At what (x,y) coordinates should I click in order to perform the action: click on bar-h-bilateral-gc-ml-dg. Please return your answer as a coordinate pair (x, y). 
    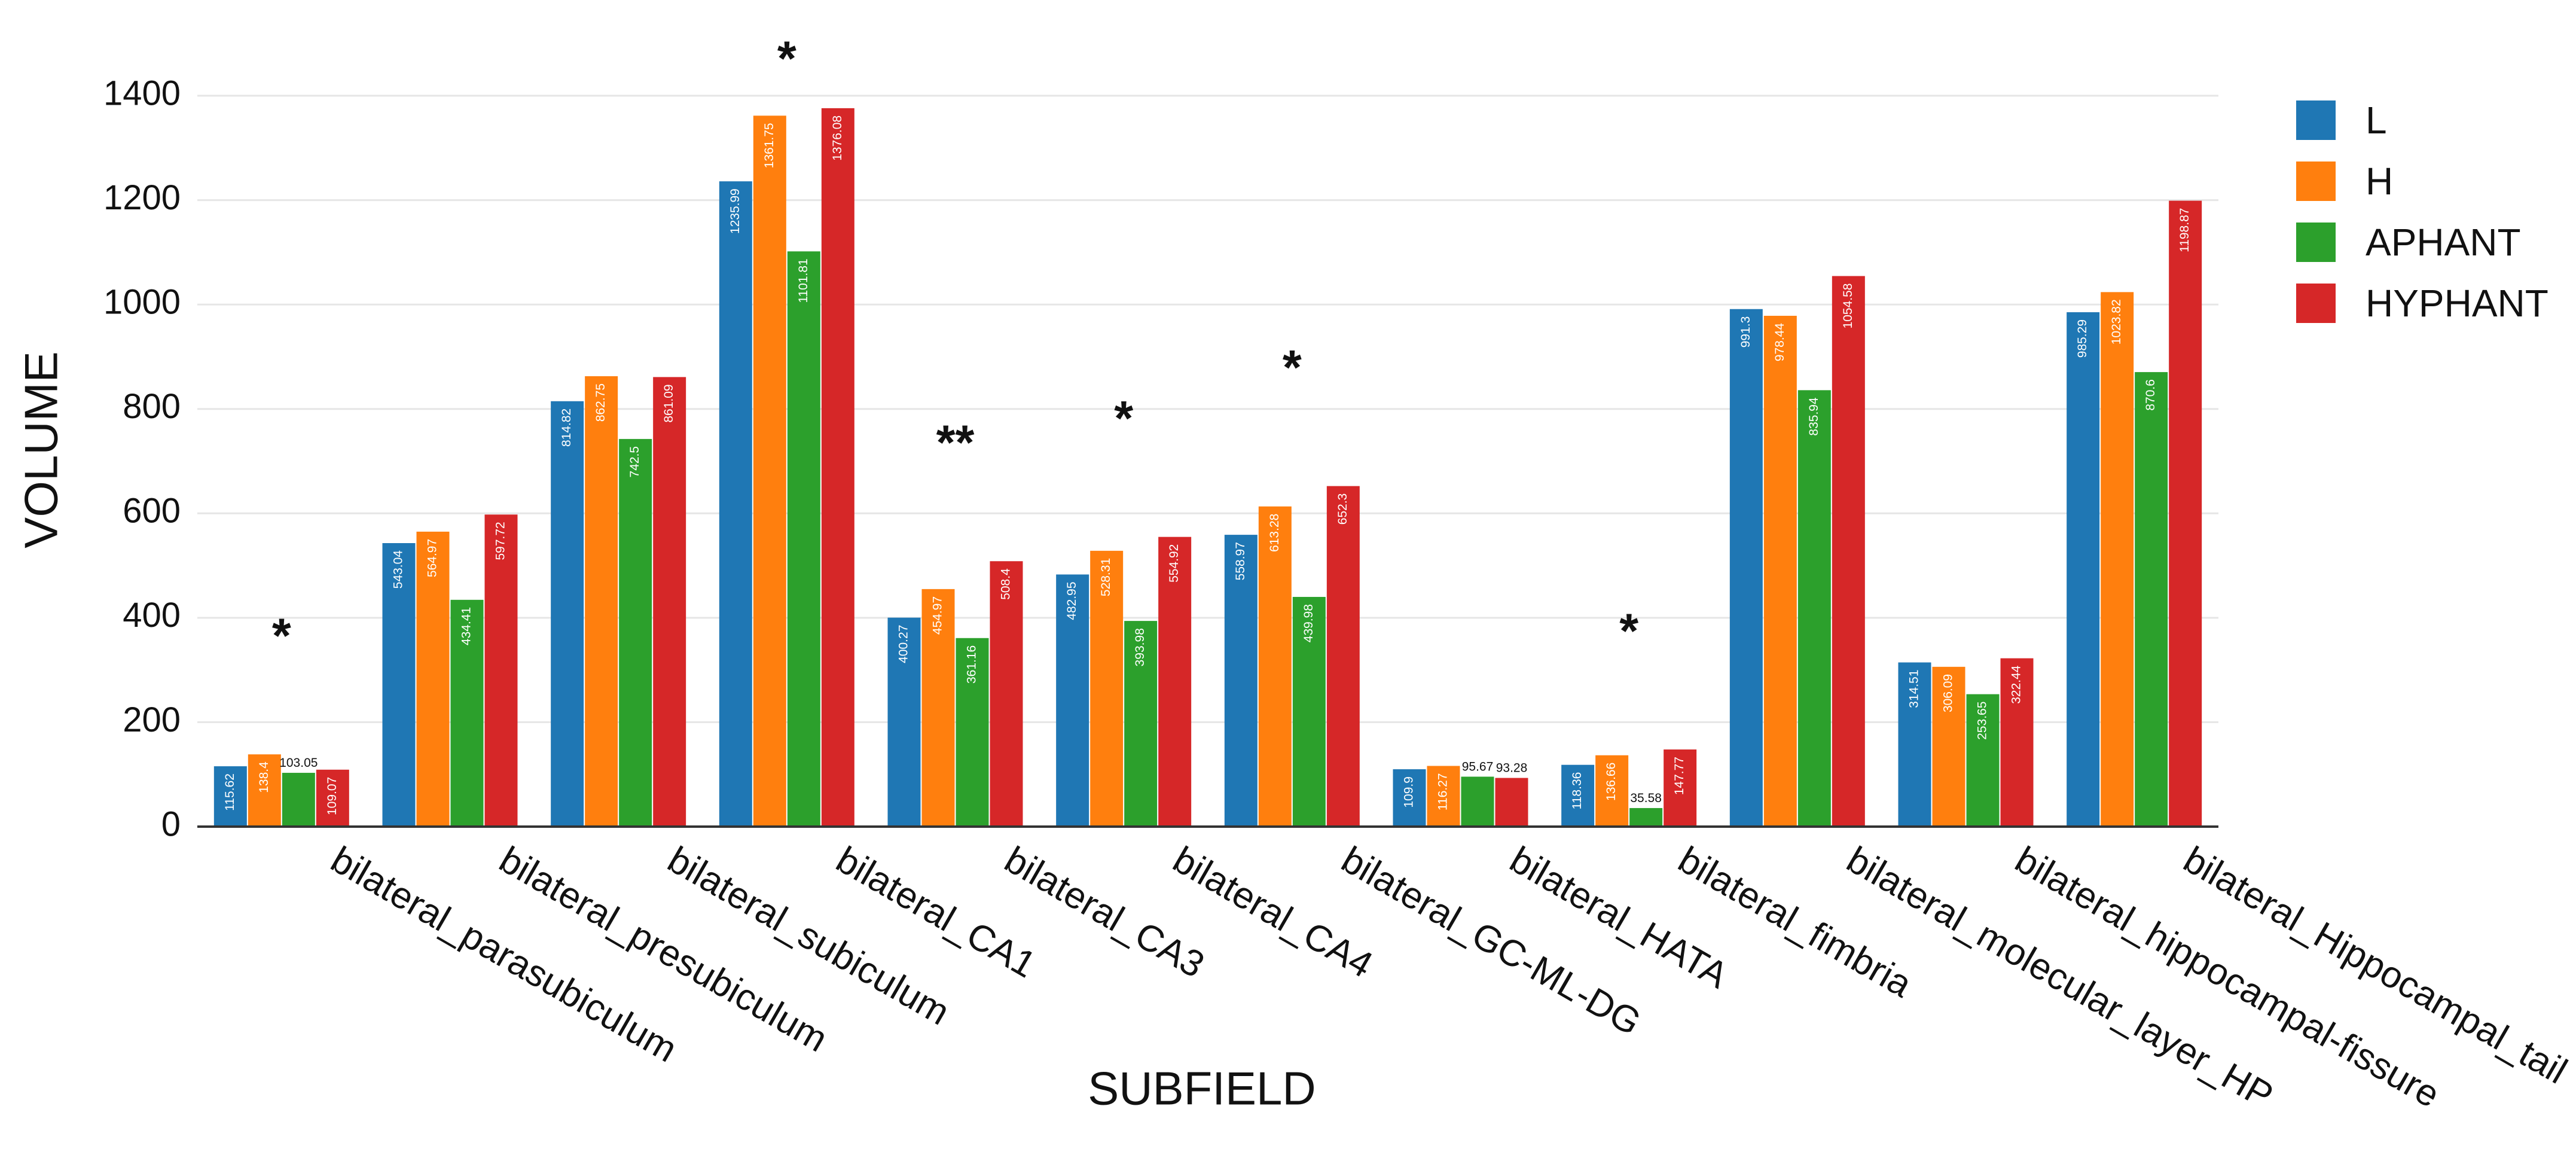
    Looking at the image, I should click on (1275, 667).